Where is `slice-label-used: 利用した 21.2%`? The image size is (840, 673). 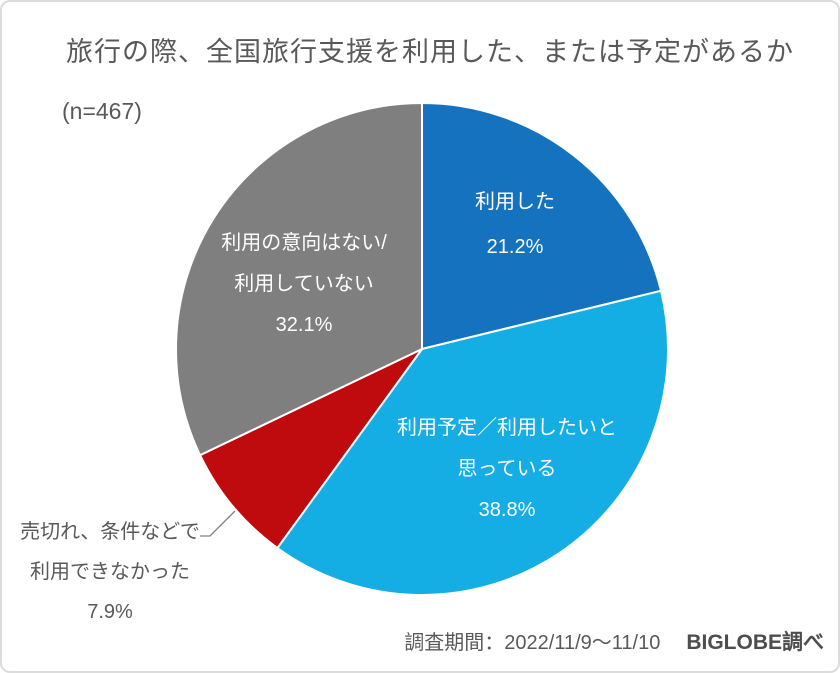 slice-label-used: 利用した 21.2% is located at coordinates (515, 225).